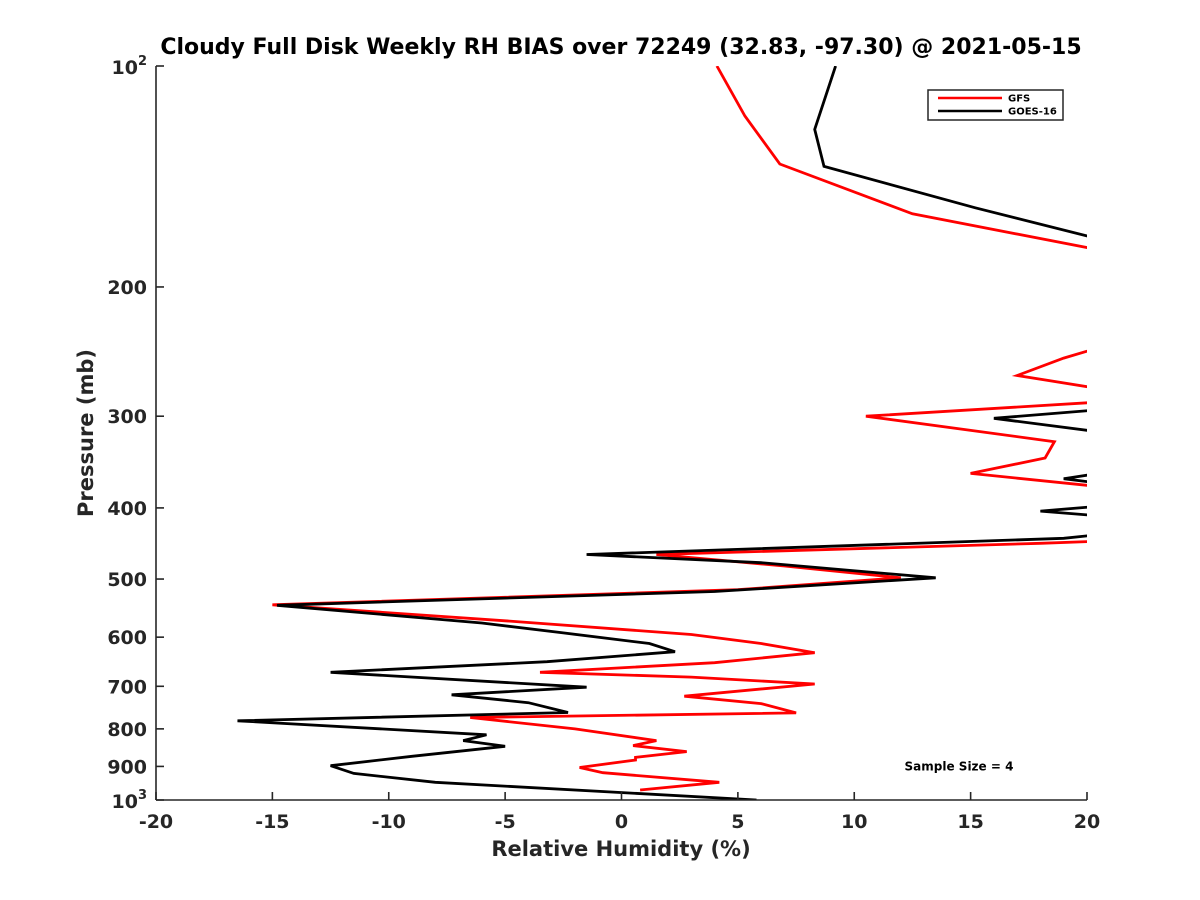  I want to click on x-axis-label: Relative Humidity (%), so click(620, 849).